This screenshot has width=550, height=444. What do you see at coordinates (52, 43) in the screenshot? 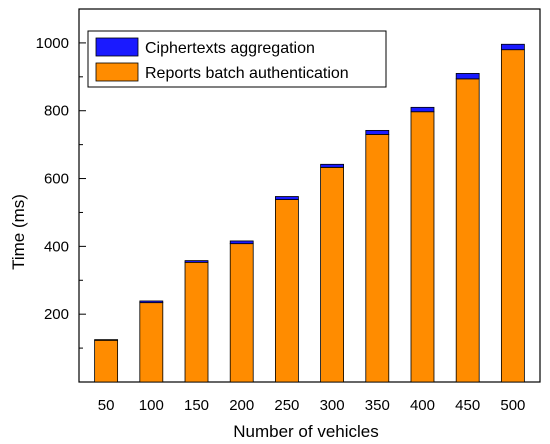
I see `y-tick-label: 1000` at bounding box center [52, 43].